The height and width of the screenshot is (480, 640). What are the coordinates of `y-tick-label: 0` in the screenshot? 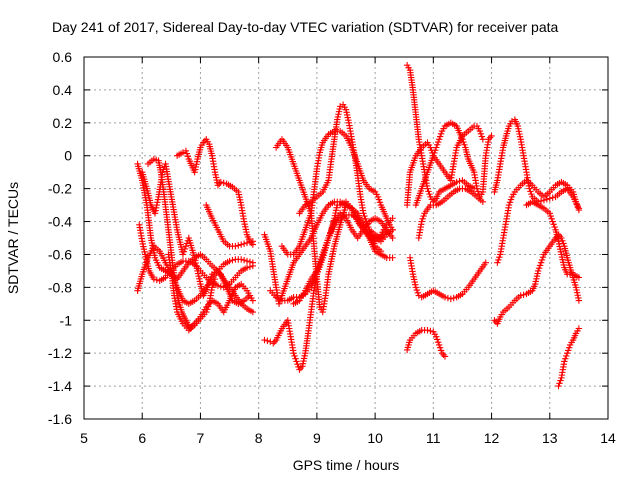 It's located at (68, 156).